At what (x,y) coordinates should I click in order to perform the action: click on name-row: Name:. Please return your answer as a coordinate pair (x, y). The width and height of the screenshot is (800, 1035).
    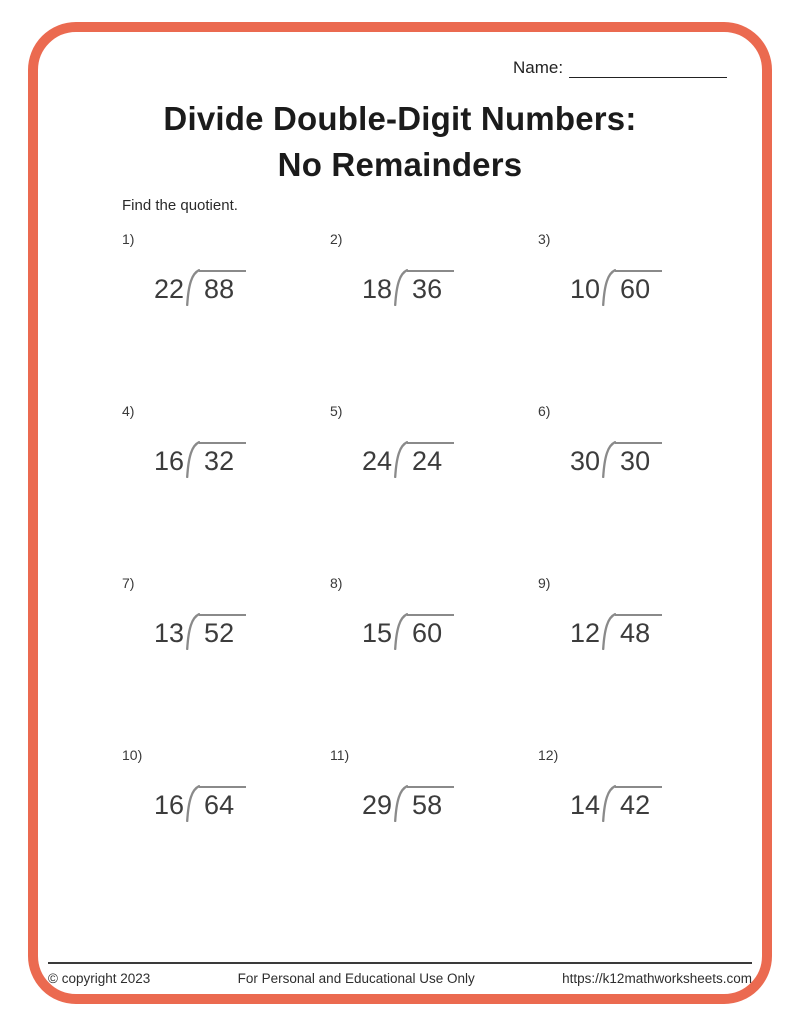
    Looking at the image, I should click on (620, 68).